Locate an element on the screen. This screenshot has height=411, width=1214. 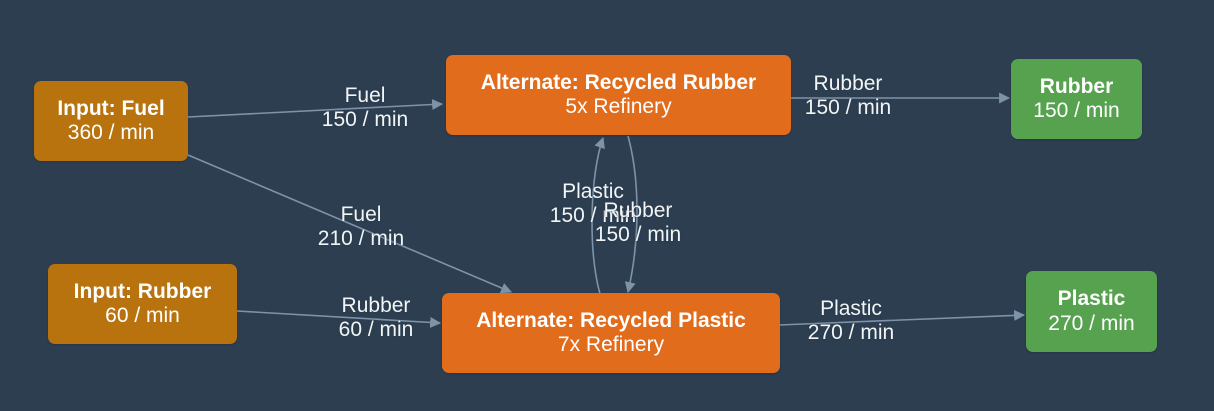
edge-fuel-to-recycled-rubber is located at coordinates (315, 108).